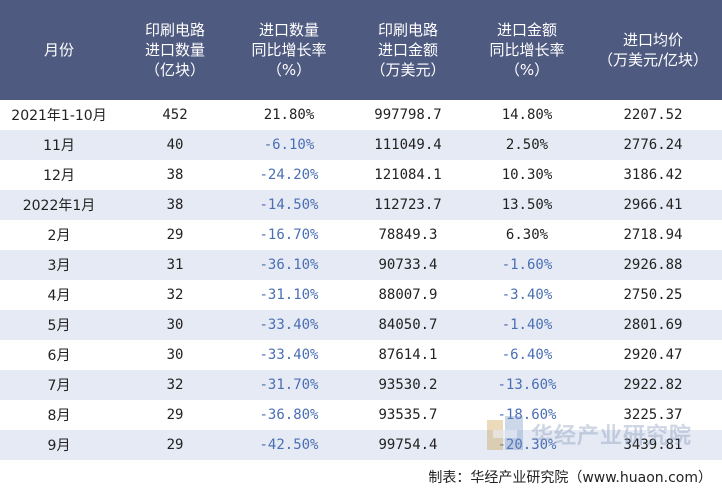  I want to click on cell-import-amount: 90733.4, so click(408, 265).